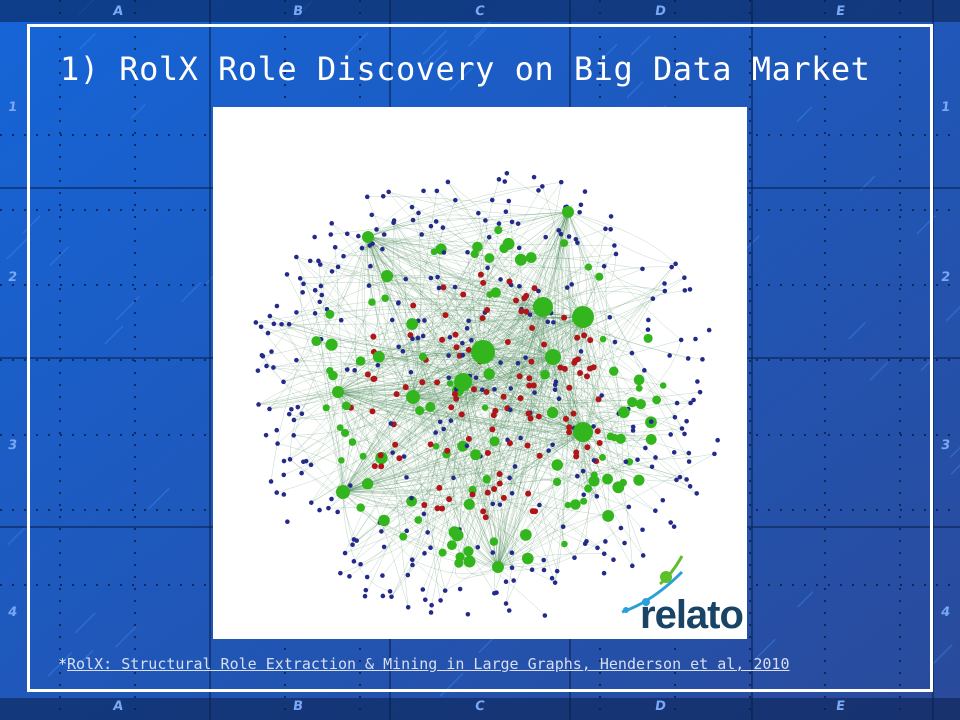 Image resolution: width=960 pixels, height=720 pixels. I want to click on relato-logo-mark-icon, so click(652, 584).